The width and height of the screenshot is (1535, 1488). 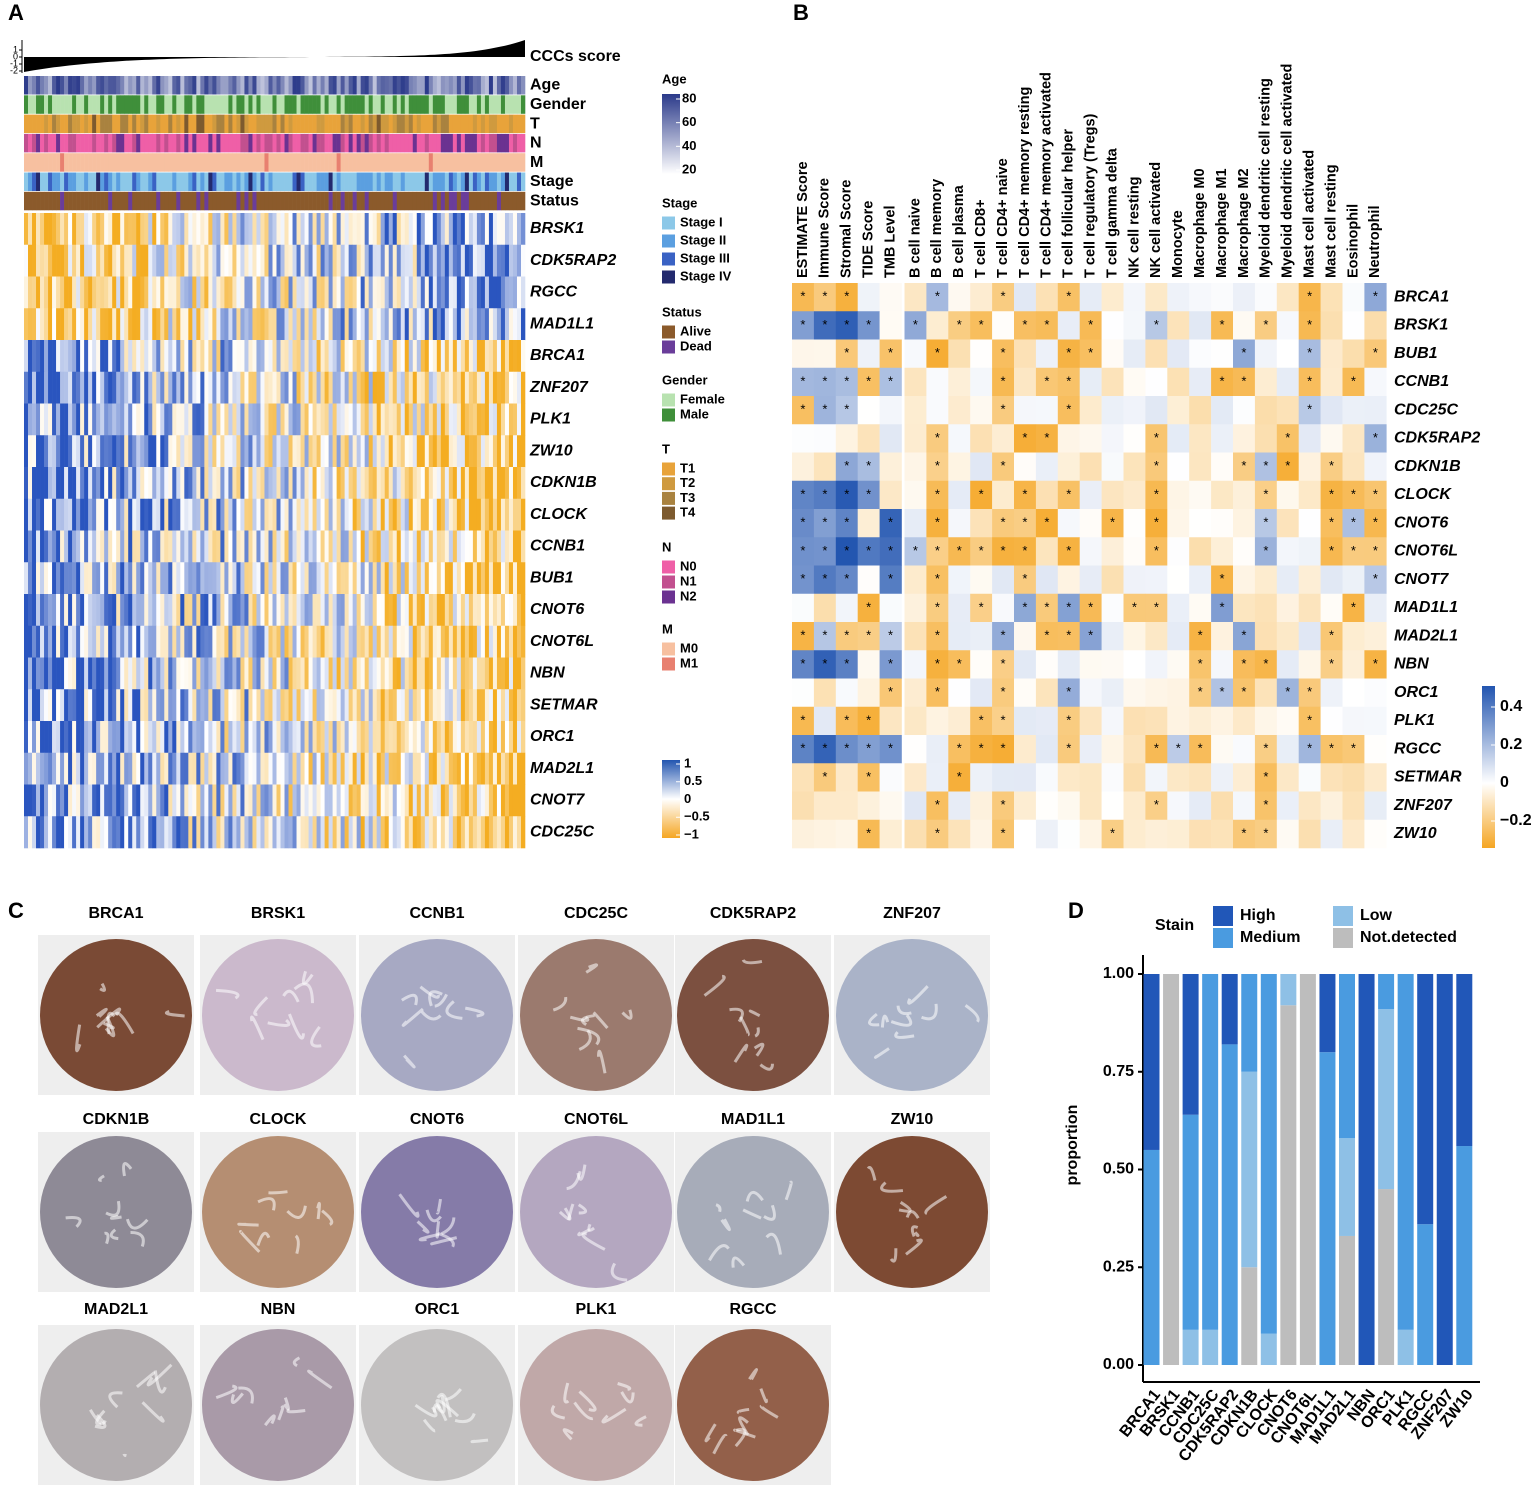 What do you see at coordinates (559, 387) in the screenshot?
I see `gene-label: ZNF207` at bounding box center [559, 387].